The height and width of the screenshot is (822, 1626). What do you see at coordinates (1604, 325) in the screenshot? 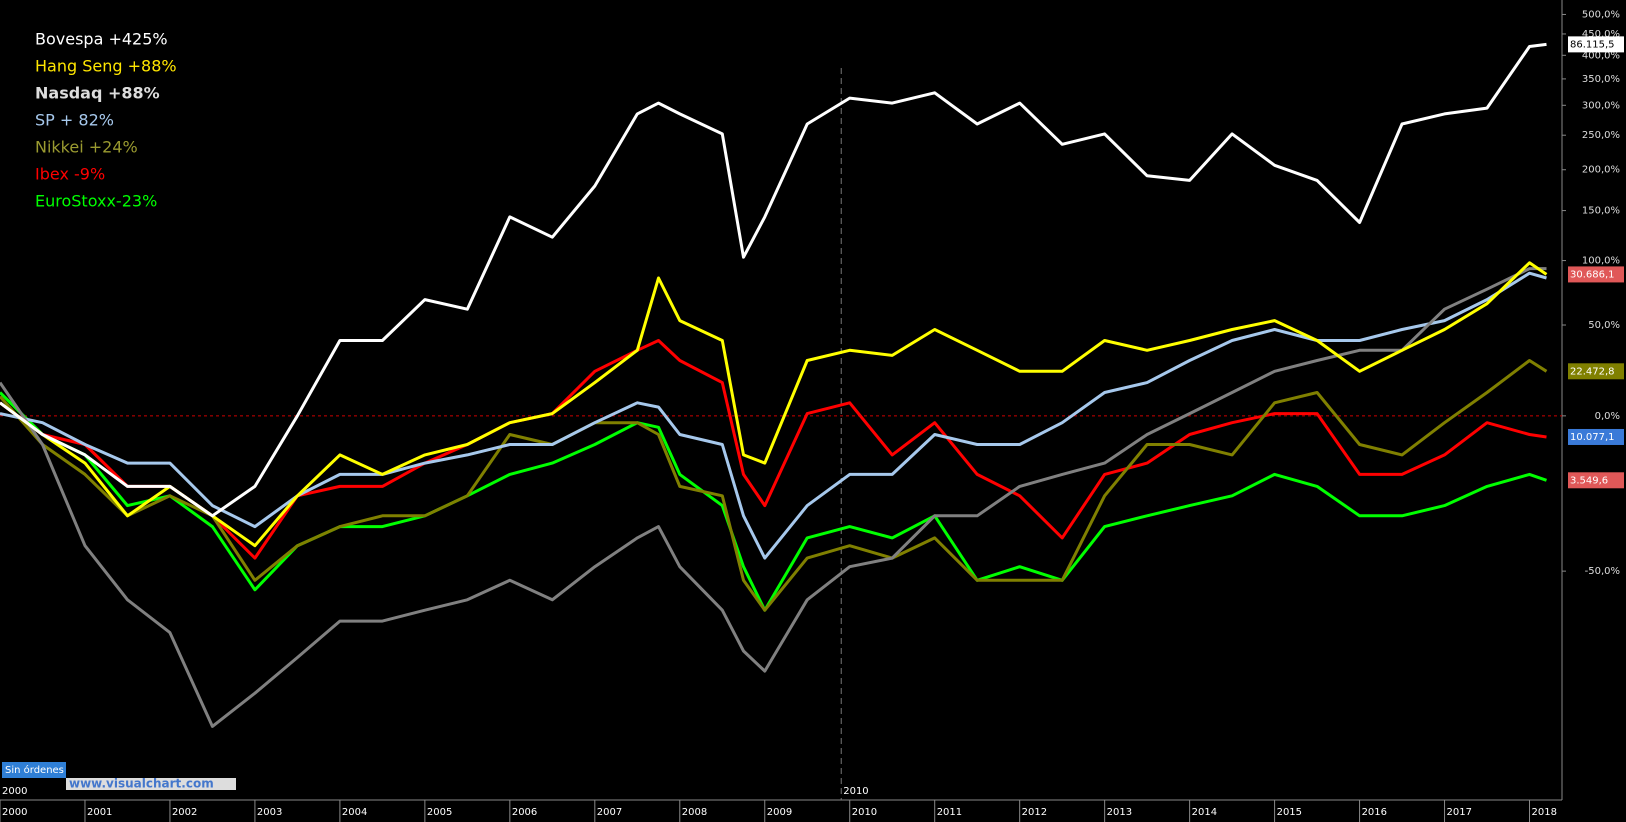
I see `y-tick-label: 50,0%` at bounding box center [1604, 325].